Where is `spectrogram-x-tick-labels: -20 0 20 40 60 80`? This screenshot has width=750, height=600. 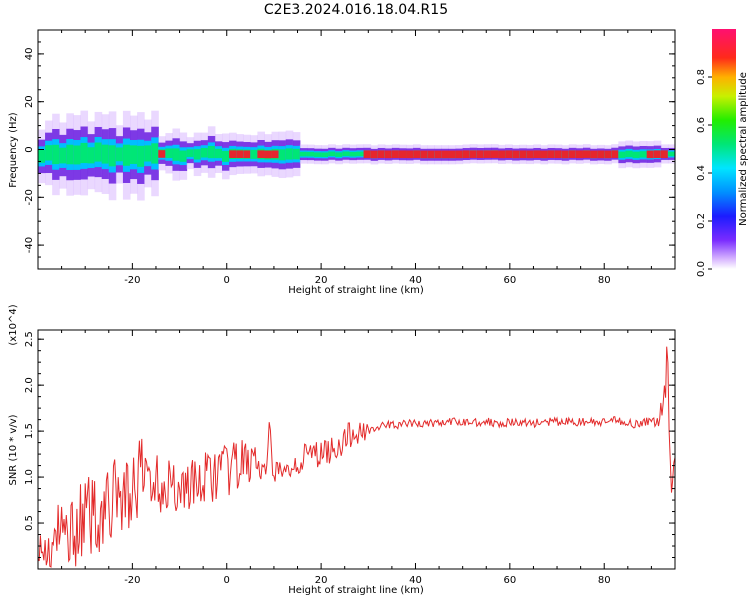 spectrogram-x-tick-labels: -20 0 20 40 60 80 is located at coordinates (367, 280).